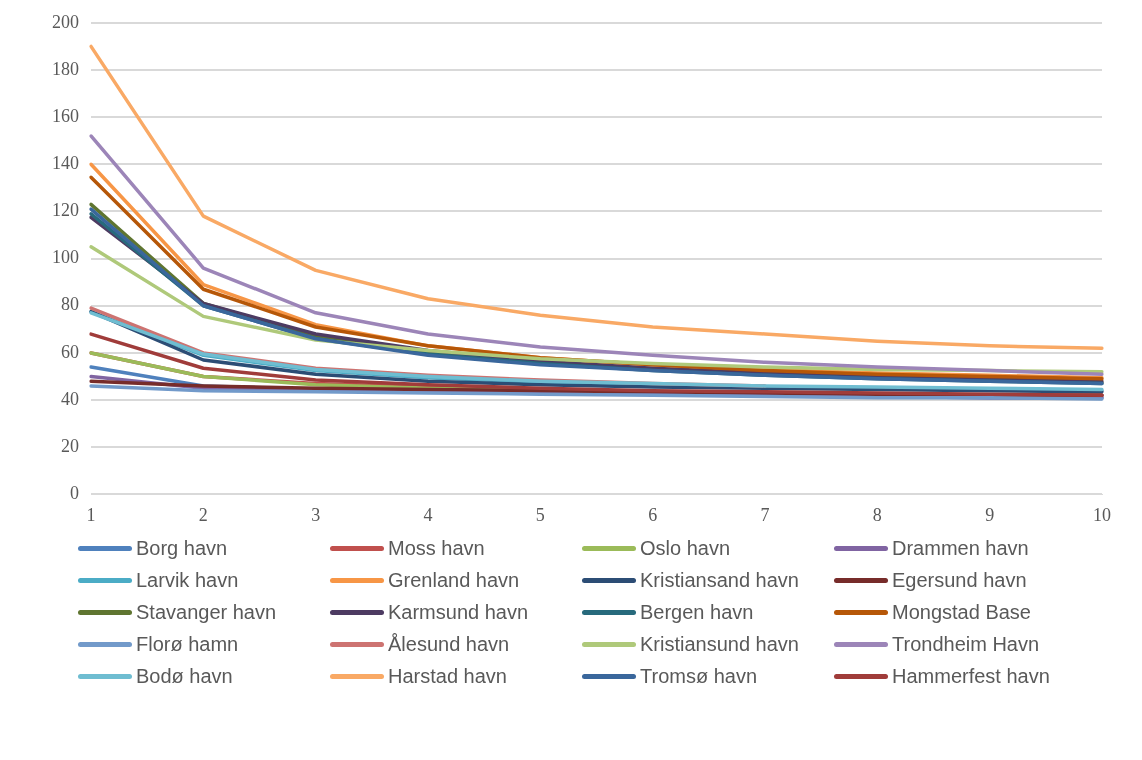  What do you see at coordinates (719, 644) in the screenshot?
I see `legend-label: Kristiansund havn` at bounding box center [719, 644].